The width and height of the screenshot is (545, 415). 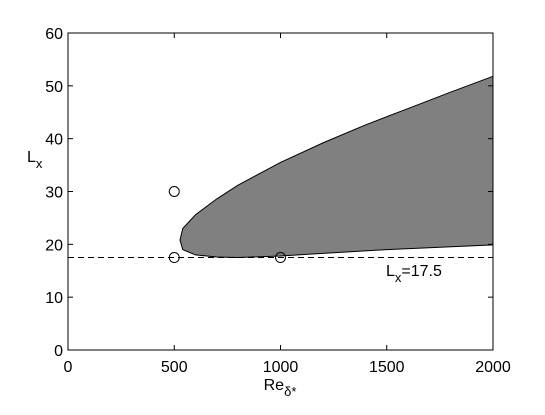 I want to click on y-tick-label: 10, so click(x=54, y=298).